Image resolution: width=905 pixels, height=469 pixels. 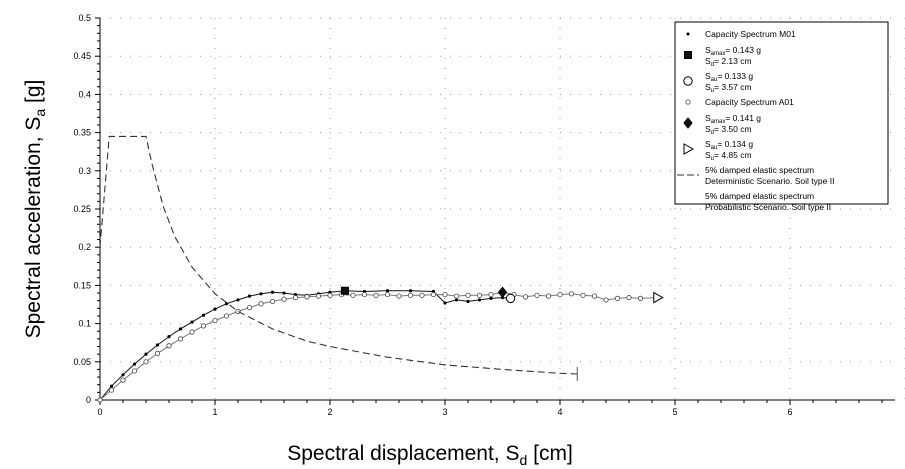 I want to click on legend-entry-text: Probabilistic Scenario. Soil type II, so click(x=768, y=207).